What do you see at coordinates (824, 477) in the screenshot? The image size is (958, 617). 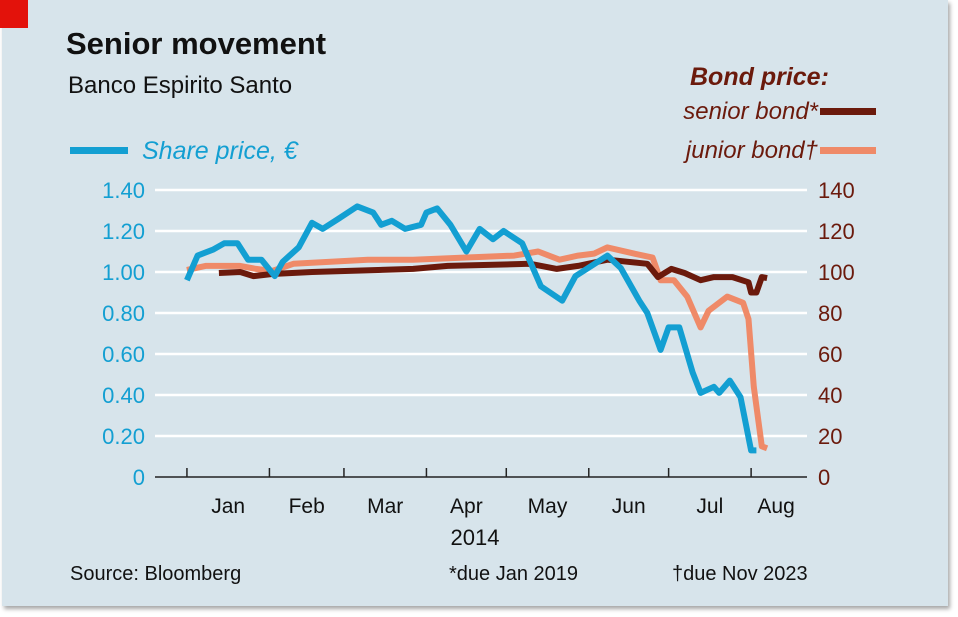 I see `right-axis-tick-label: 0` at bounding box center [824, 477].